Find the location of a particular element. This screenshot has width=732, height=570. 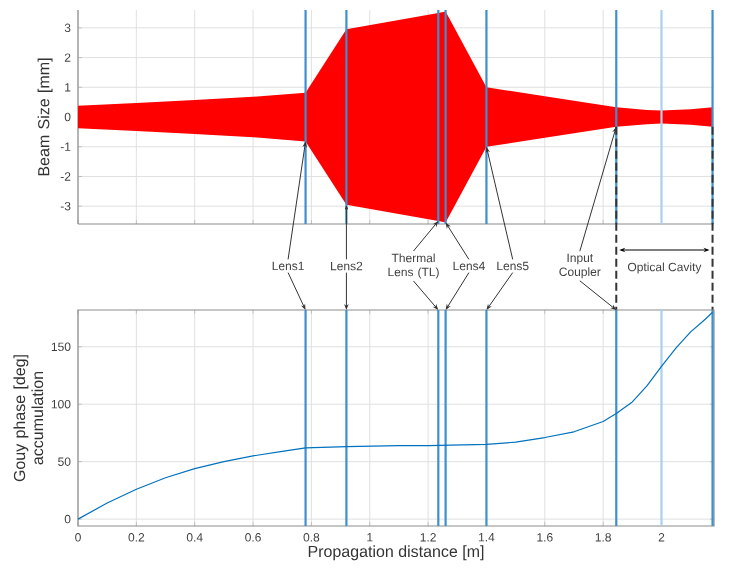

y-axis-title: Gouy phase [deg] accumulation is located at coordinates (28, 418).